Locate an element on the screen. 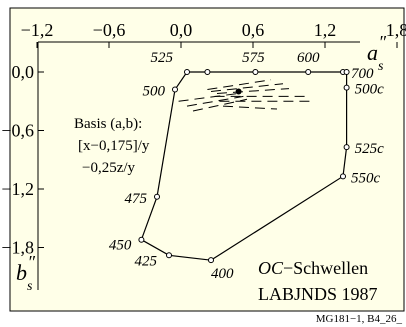 The image size is (406, 327). x-tick-label: 0,0 is located at coordinates (181, 30).